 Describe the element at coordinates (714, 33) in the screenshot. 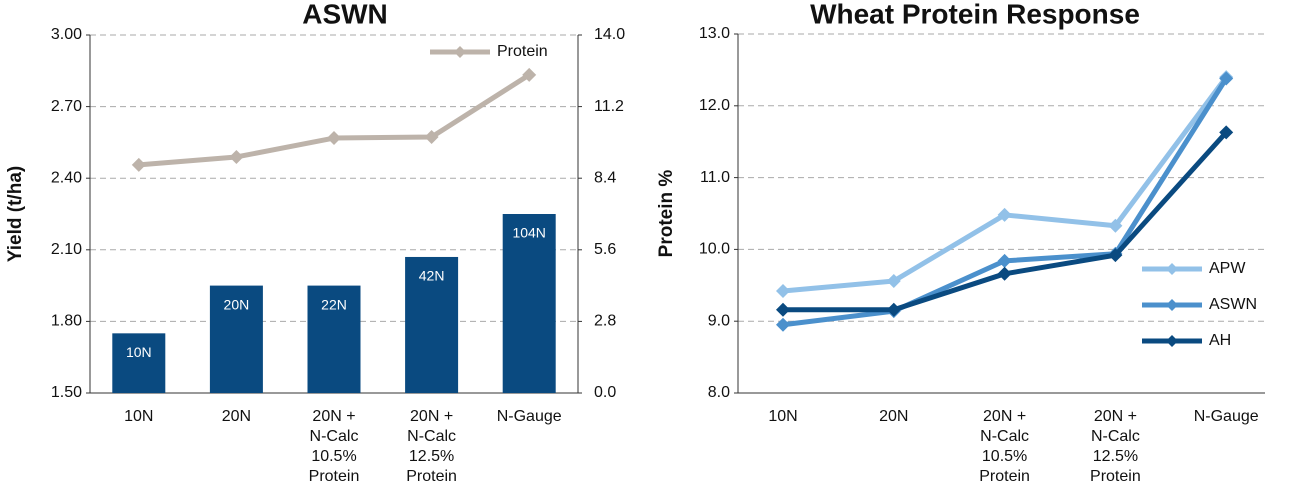

I see `y-tick-label: 13.0` at that location.